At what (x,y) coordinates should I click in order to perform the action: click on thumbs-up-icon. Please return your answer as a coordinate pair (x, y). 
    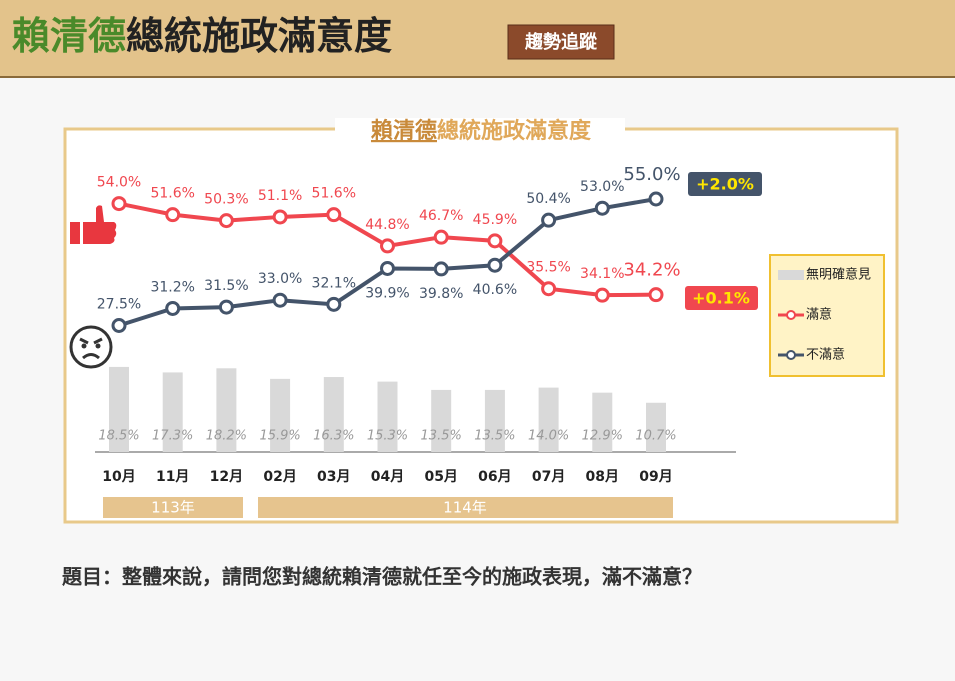
    Looking at the image, I should click on (93, 224).